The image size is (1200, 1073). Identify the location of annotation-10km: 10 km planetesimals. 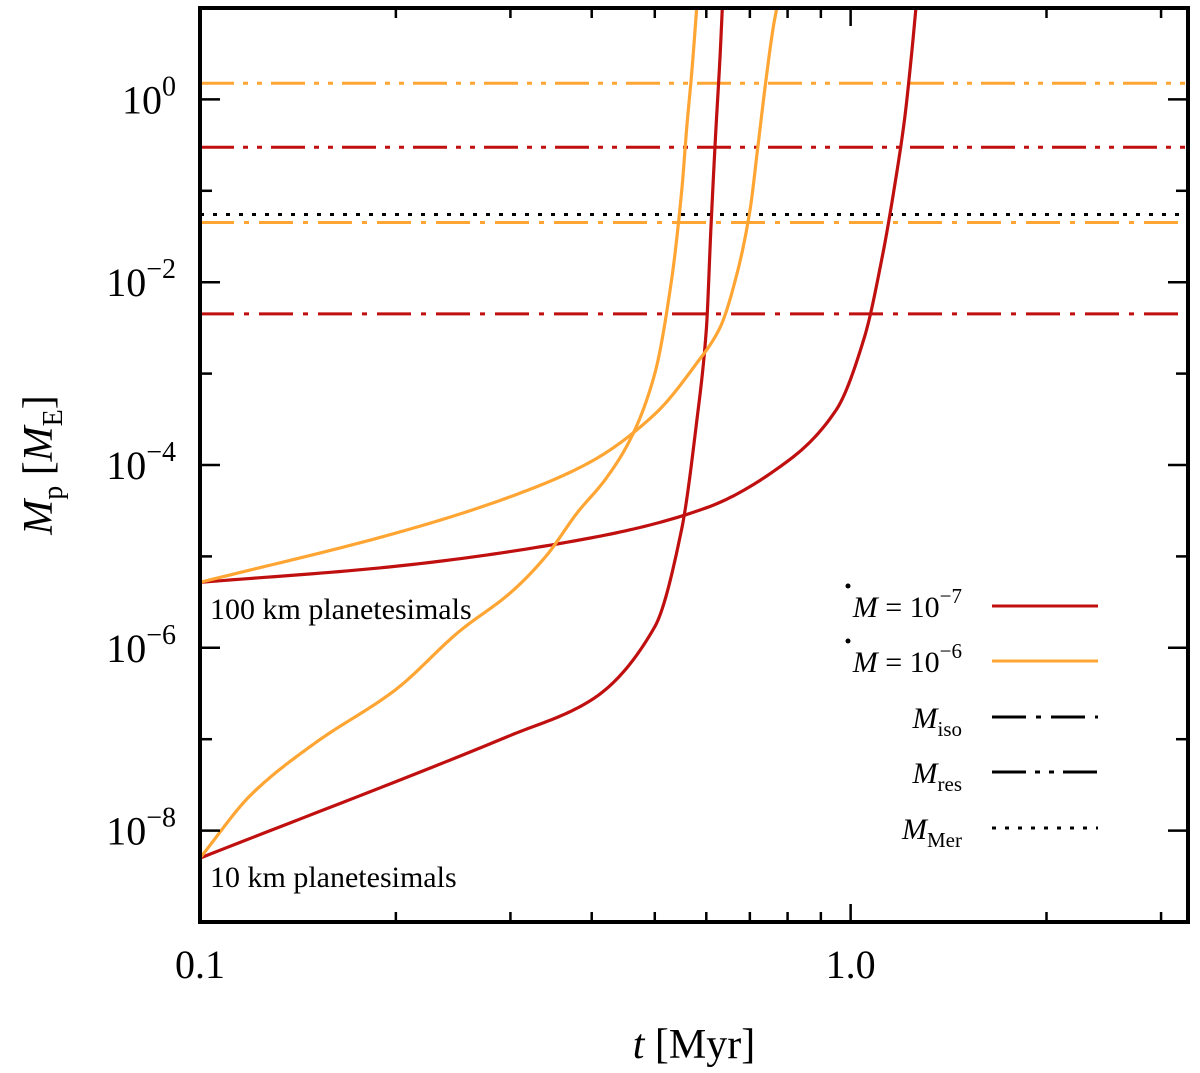
(333, 877).